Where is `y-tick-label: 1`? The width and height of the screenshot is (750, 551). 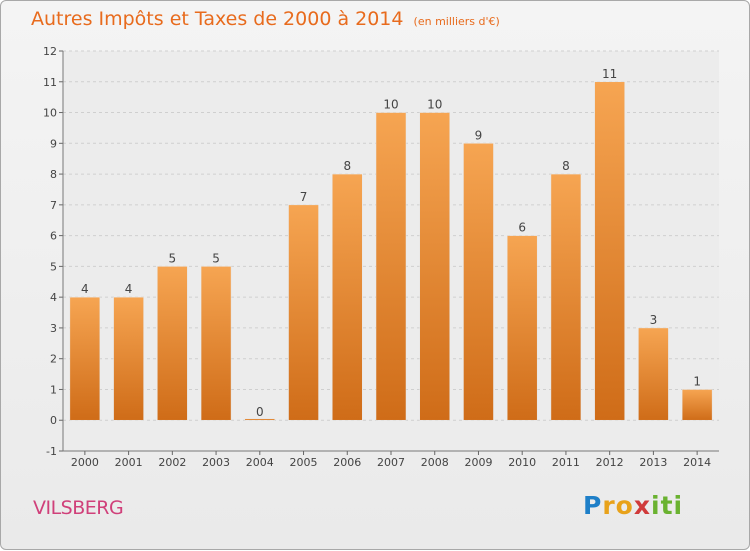
y-tick-label: 1 is located at coordinates (53, 389).